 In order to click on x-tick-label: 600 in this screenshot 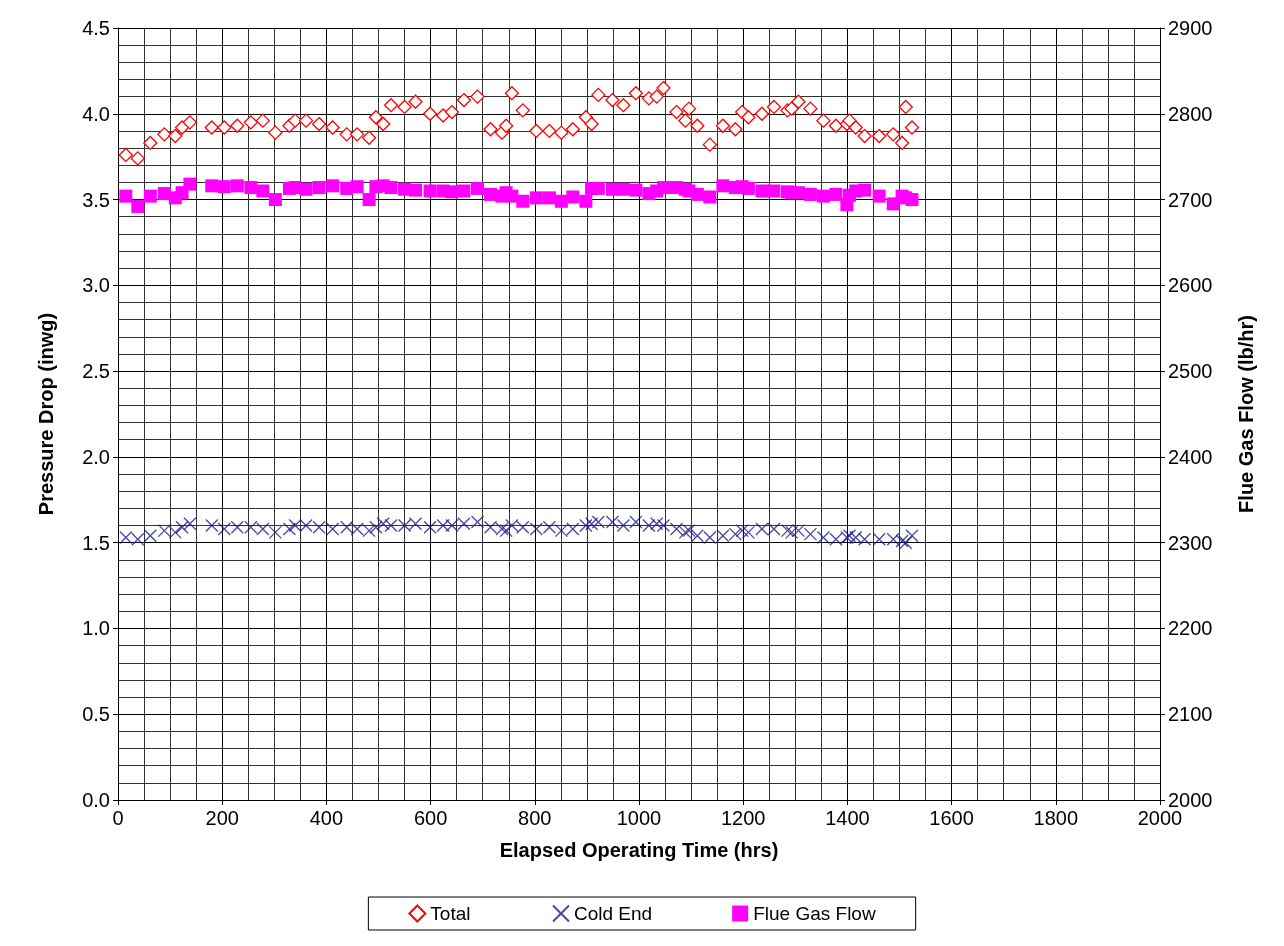, I will do `click(430, 818)`.